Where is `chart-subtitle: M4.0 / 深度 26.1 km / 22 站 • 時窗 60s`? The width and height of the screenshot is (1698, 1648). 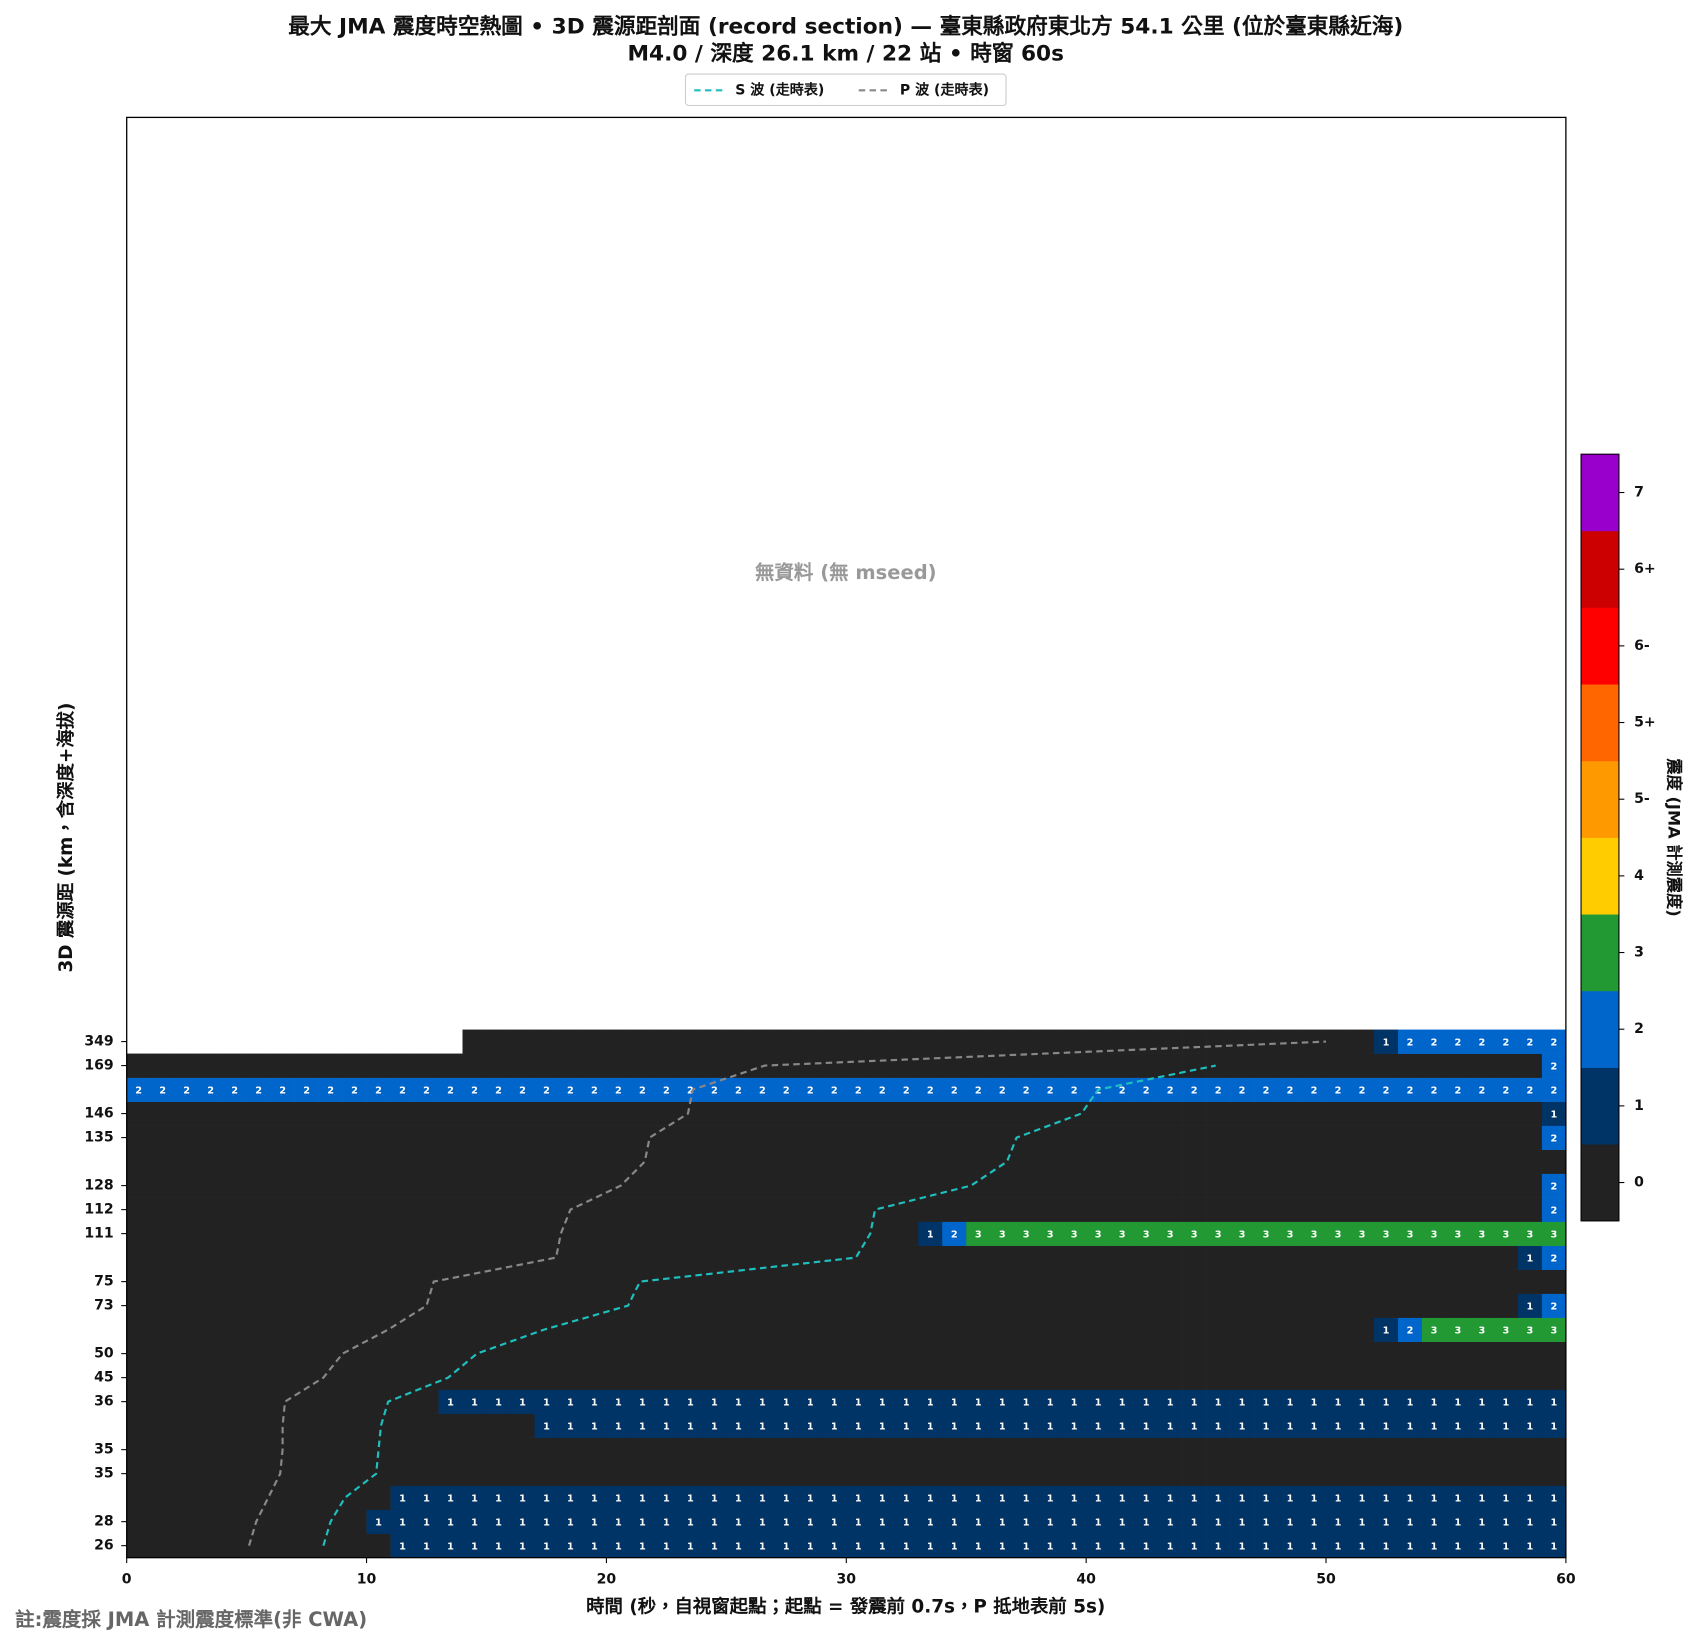 chart-subtitle: M4.0 / 深度 26.1 km / 22 站 • 時窗 60s is located at coordinates (846, 54).